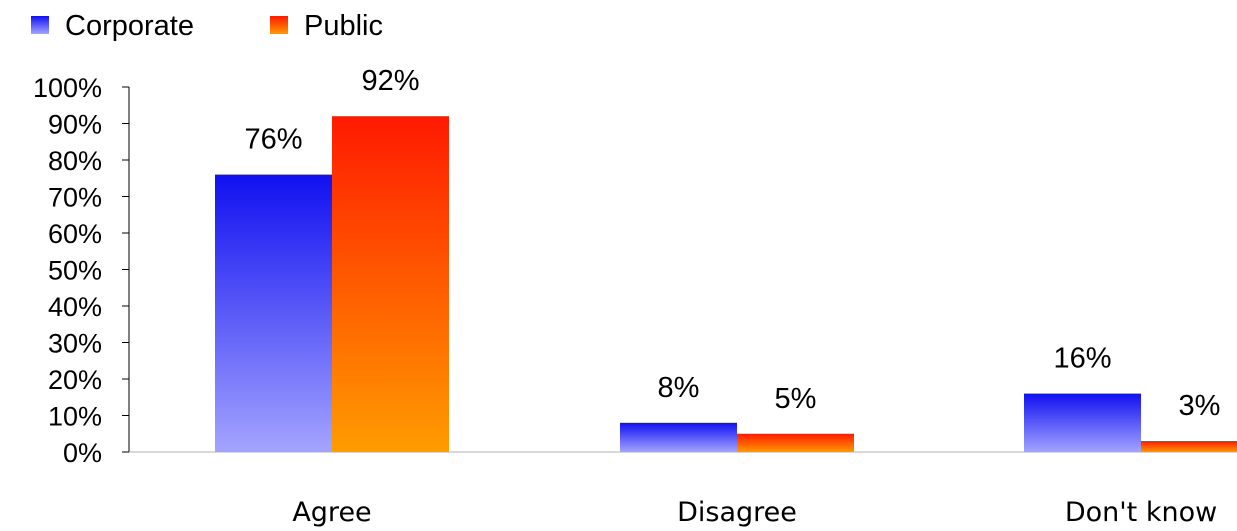 The width and height of the screenshot is (1237, 531). I want to click on bar-public-disagree, so click(795, 442).